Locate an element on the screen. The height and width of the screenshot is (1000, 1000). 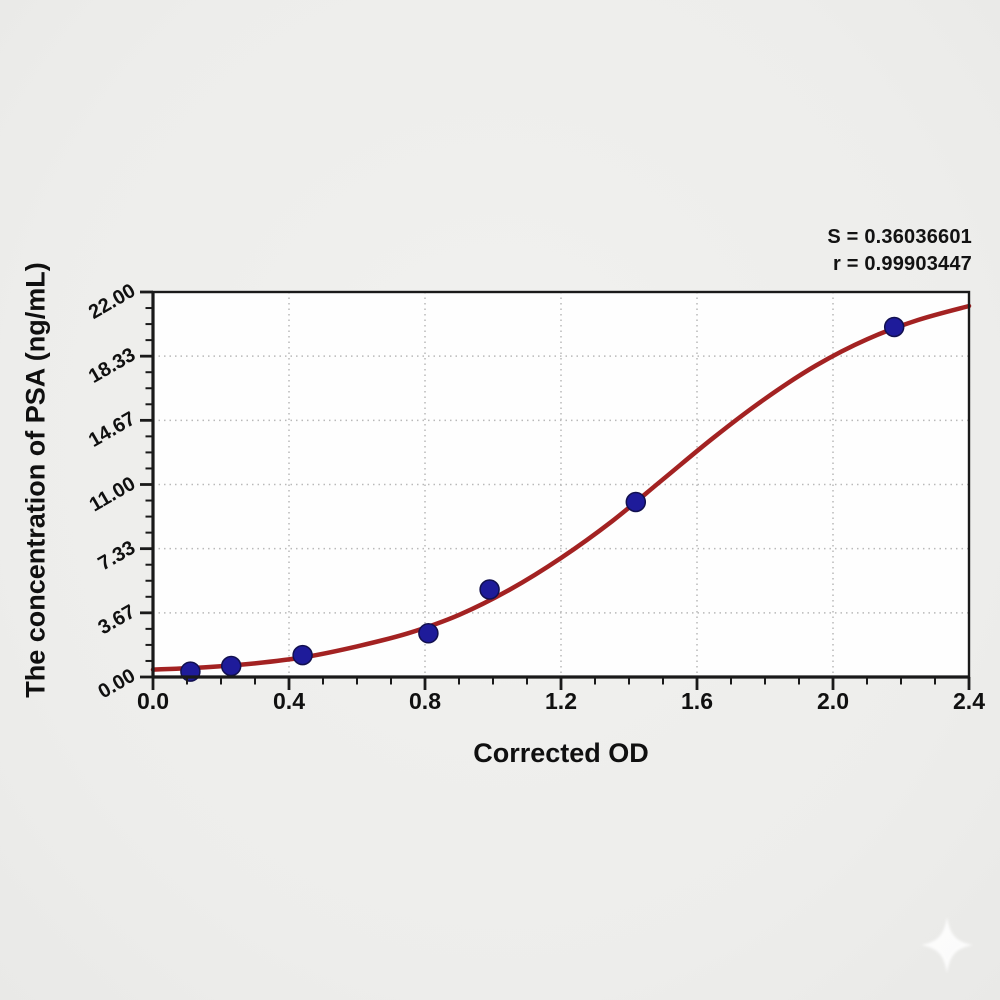
x-tick-label: 2.4 is located at coordinates (969, 701).